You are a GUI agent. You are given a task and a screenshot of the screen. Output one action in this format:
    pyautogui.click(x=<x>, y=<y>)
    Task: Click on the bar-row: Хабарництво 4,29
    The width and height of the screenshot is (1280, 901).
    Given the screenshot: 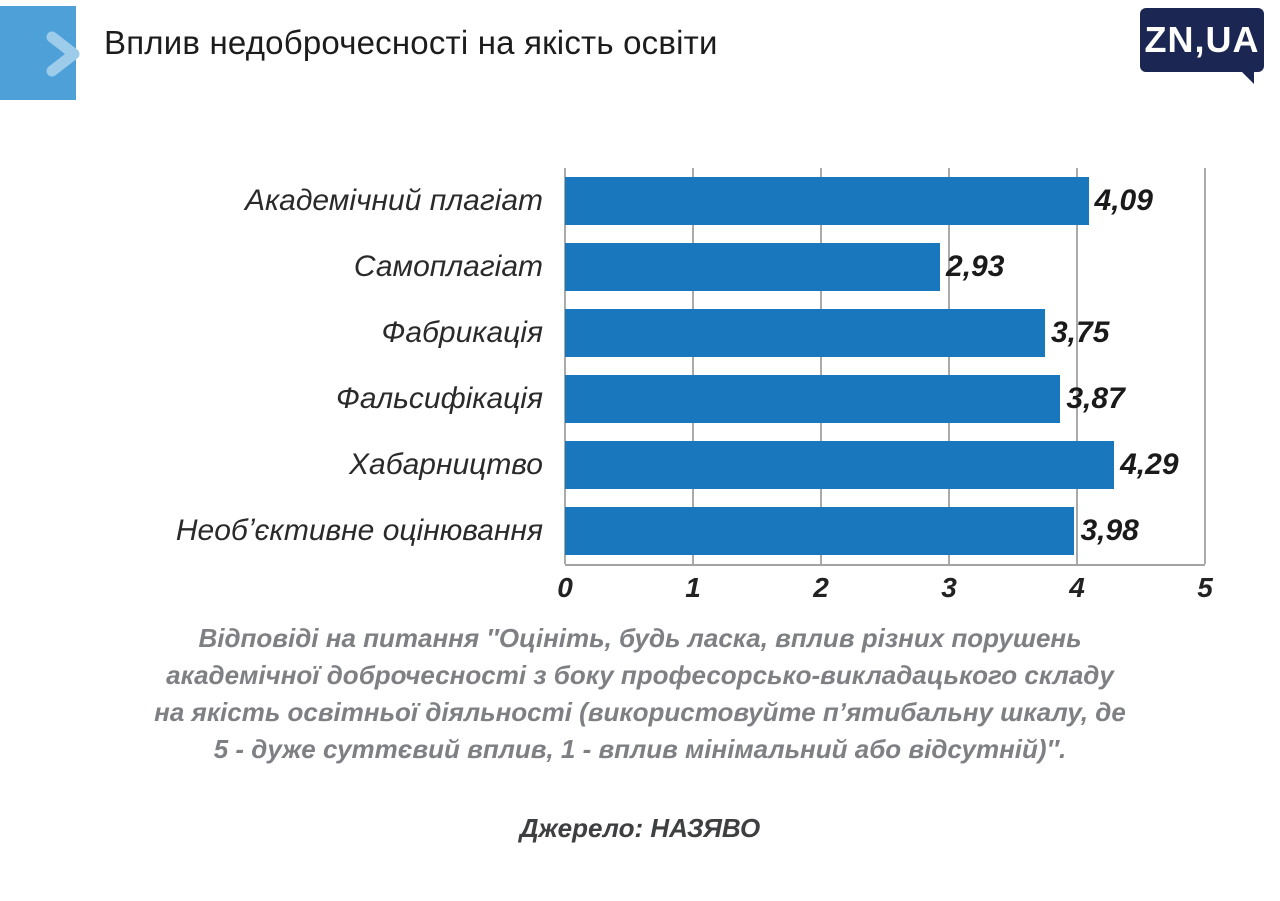 What is the action you would take?
    pyautogui.click(x=630, y=465)
    